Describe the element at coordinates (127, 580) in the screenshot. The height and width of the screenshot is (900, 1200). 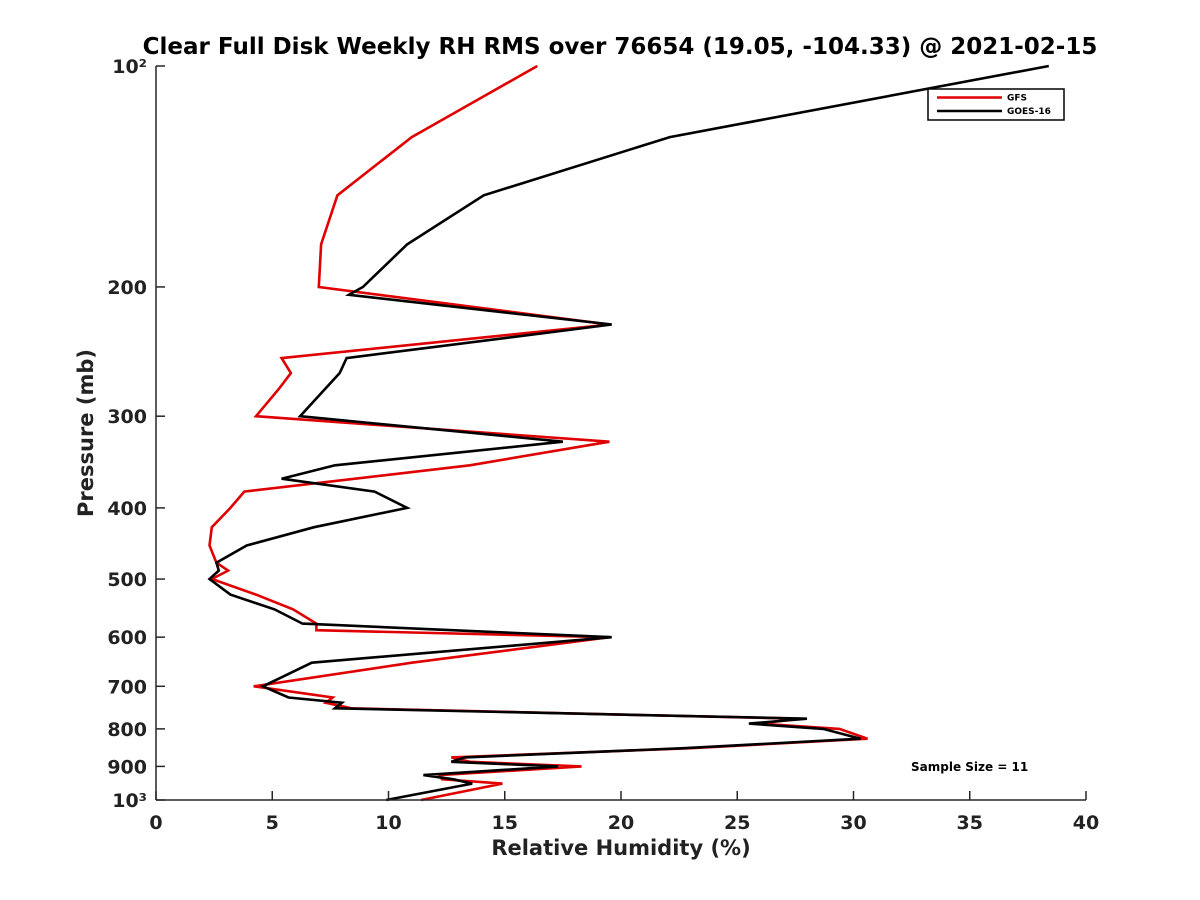
I see `y-tick-label: 500` at that location.